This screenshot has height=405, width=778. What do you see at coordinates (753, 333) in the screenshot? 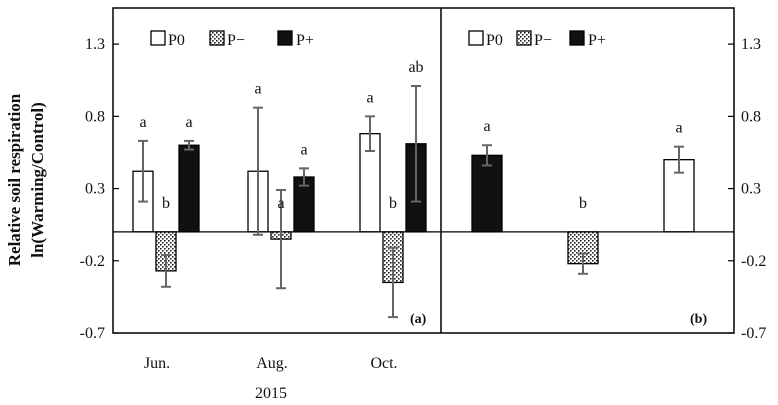
I see `y-tick-label-right: -0.7` at bounding box center [753, 333].